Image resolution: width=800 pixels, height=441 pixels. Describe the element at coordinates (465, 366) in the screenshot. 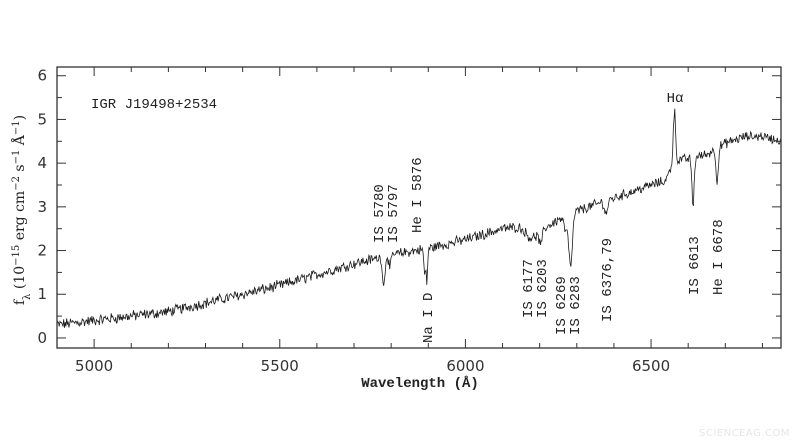

I see `x-tick-label: 6000` at that location.